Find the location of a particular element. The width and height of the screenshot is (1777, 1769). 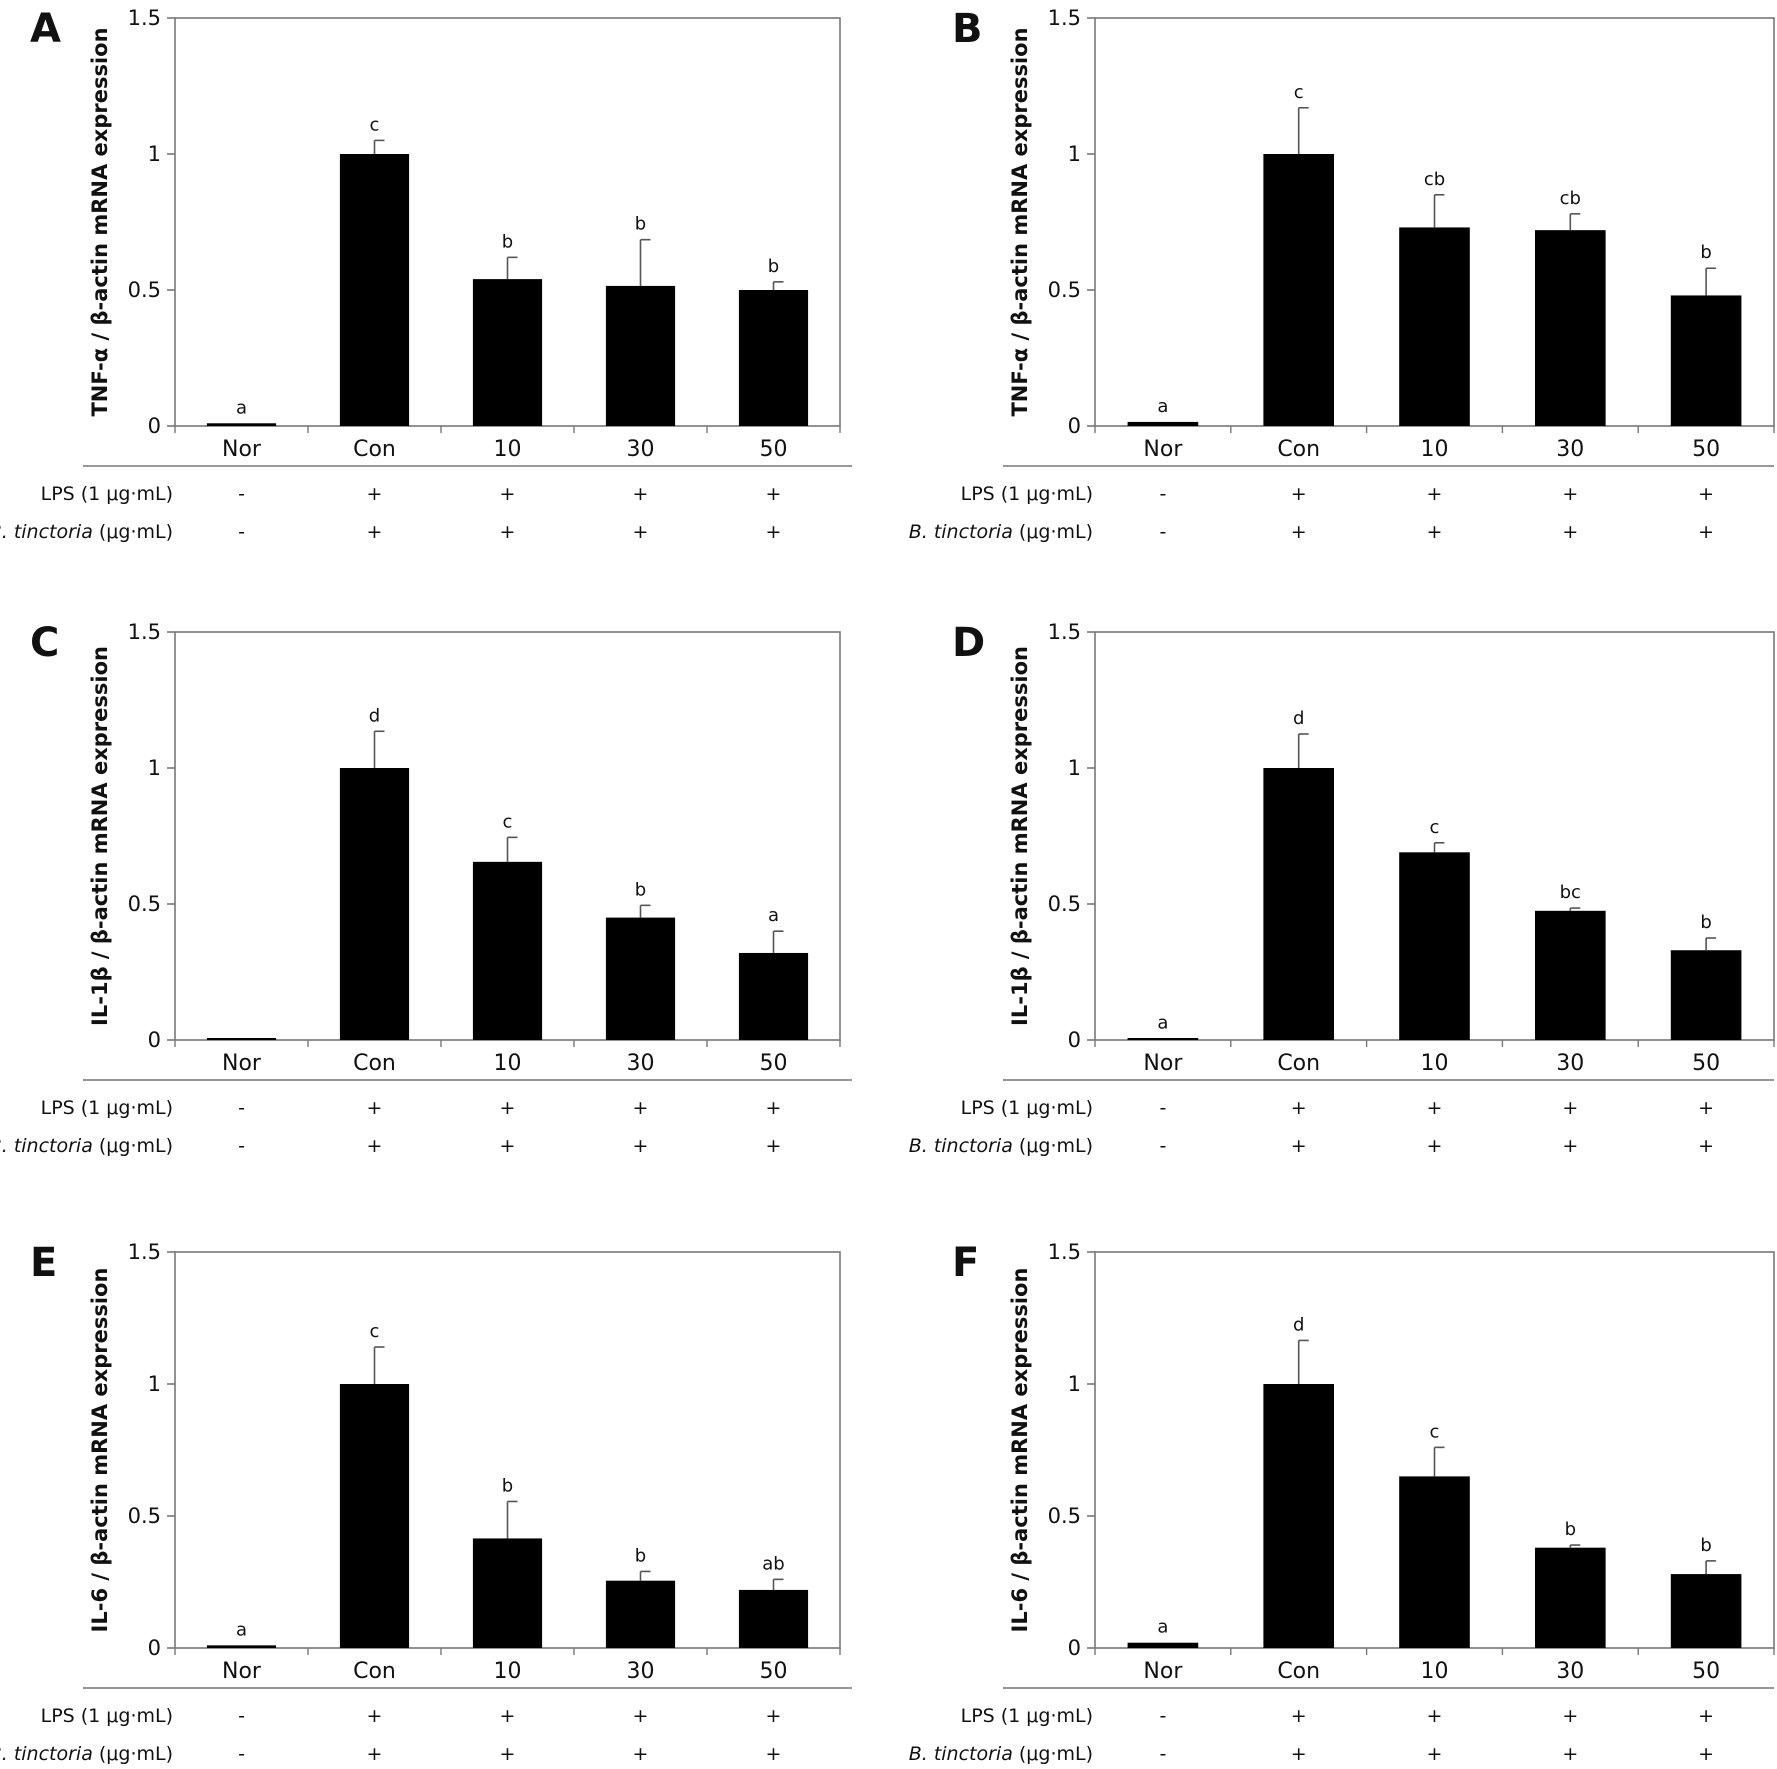

panel-letter: B is located at coordinates (967, 29).